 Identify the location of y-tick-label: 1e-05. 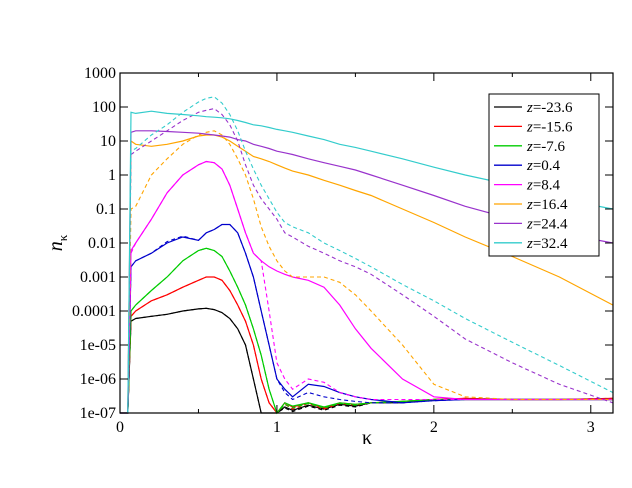
(98, 345).